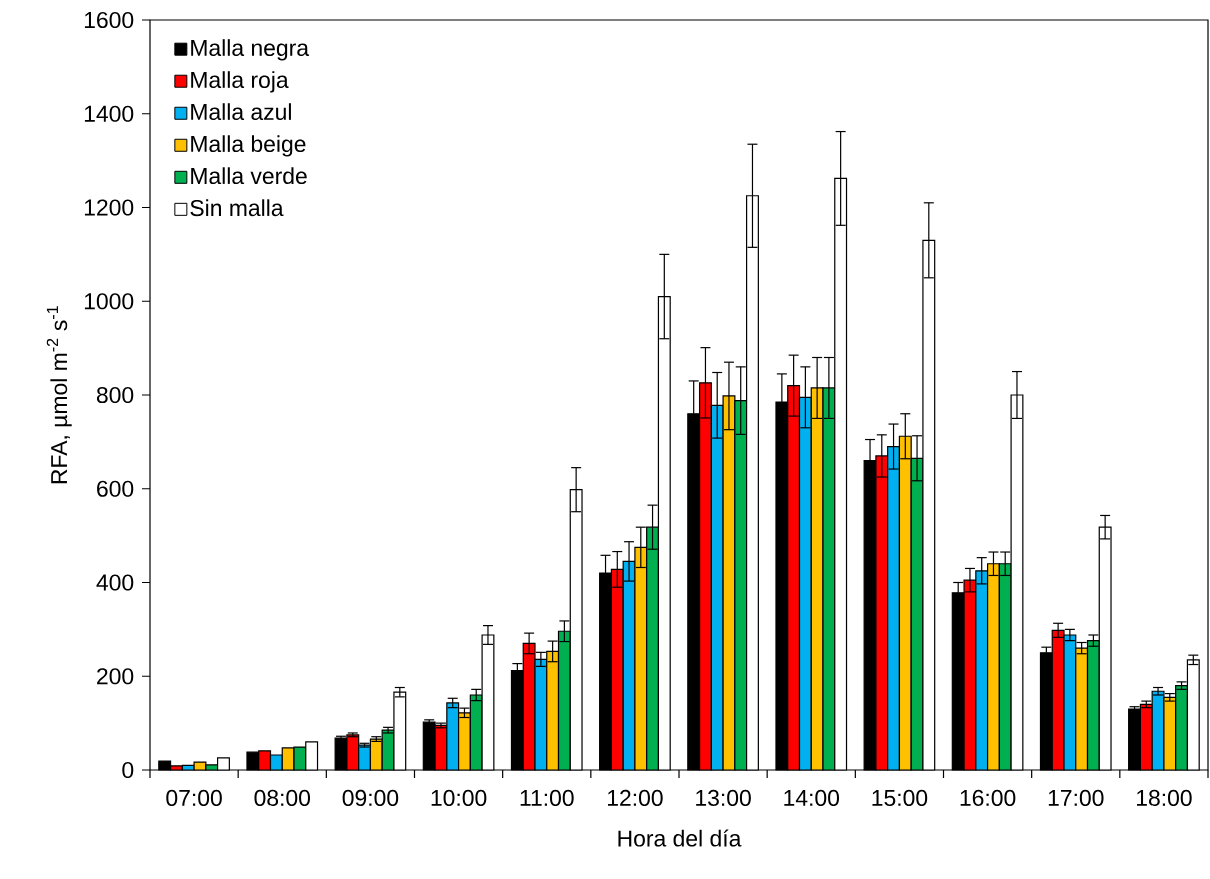  What do you see at coordinates (237, 208) in the screenshot?
I see `legend-label: Sin malla` at bounding box center [237, 208].